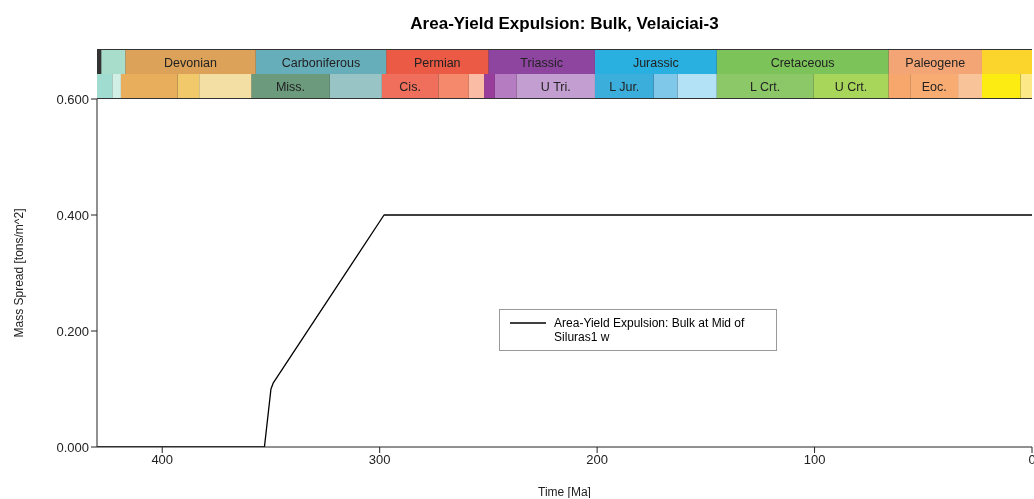 The image size is (1034, 499). I want to click on x-tick-label: 300, so click(379, 460).